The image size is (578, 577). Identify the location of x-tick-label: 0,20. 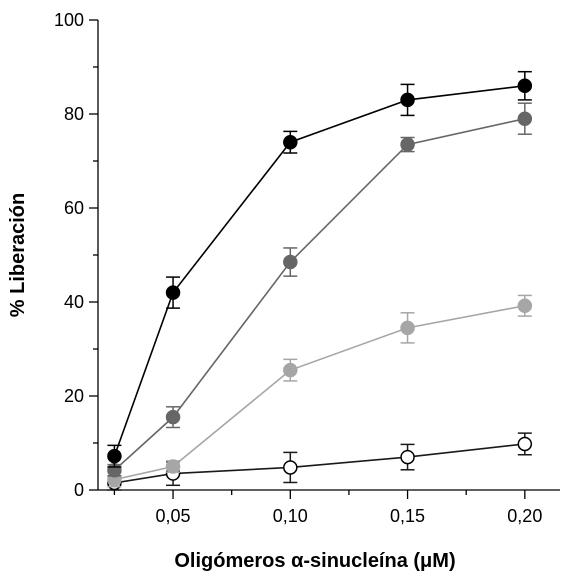
(524, 516).